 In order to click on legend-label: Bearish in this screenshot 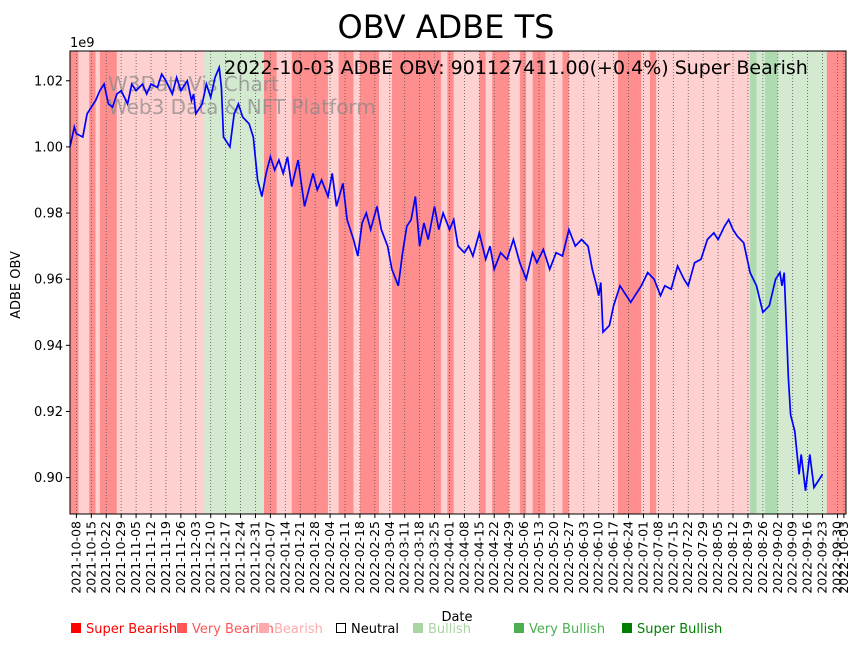, I will do `click(298, 629)`.